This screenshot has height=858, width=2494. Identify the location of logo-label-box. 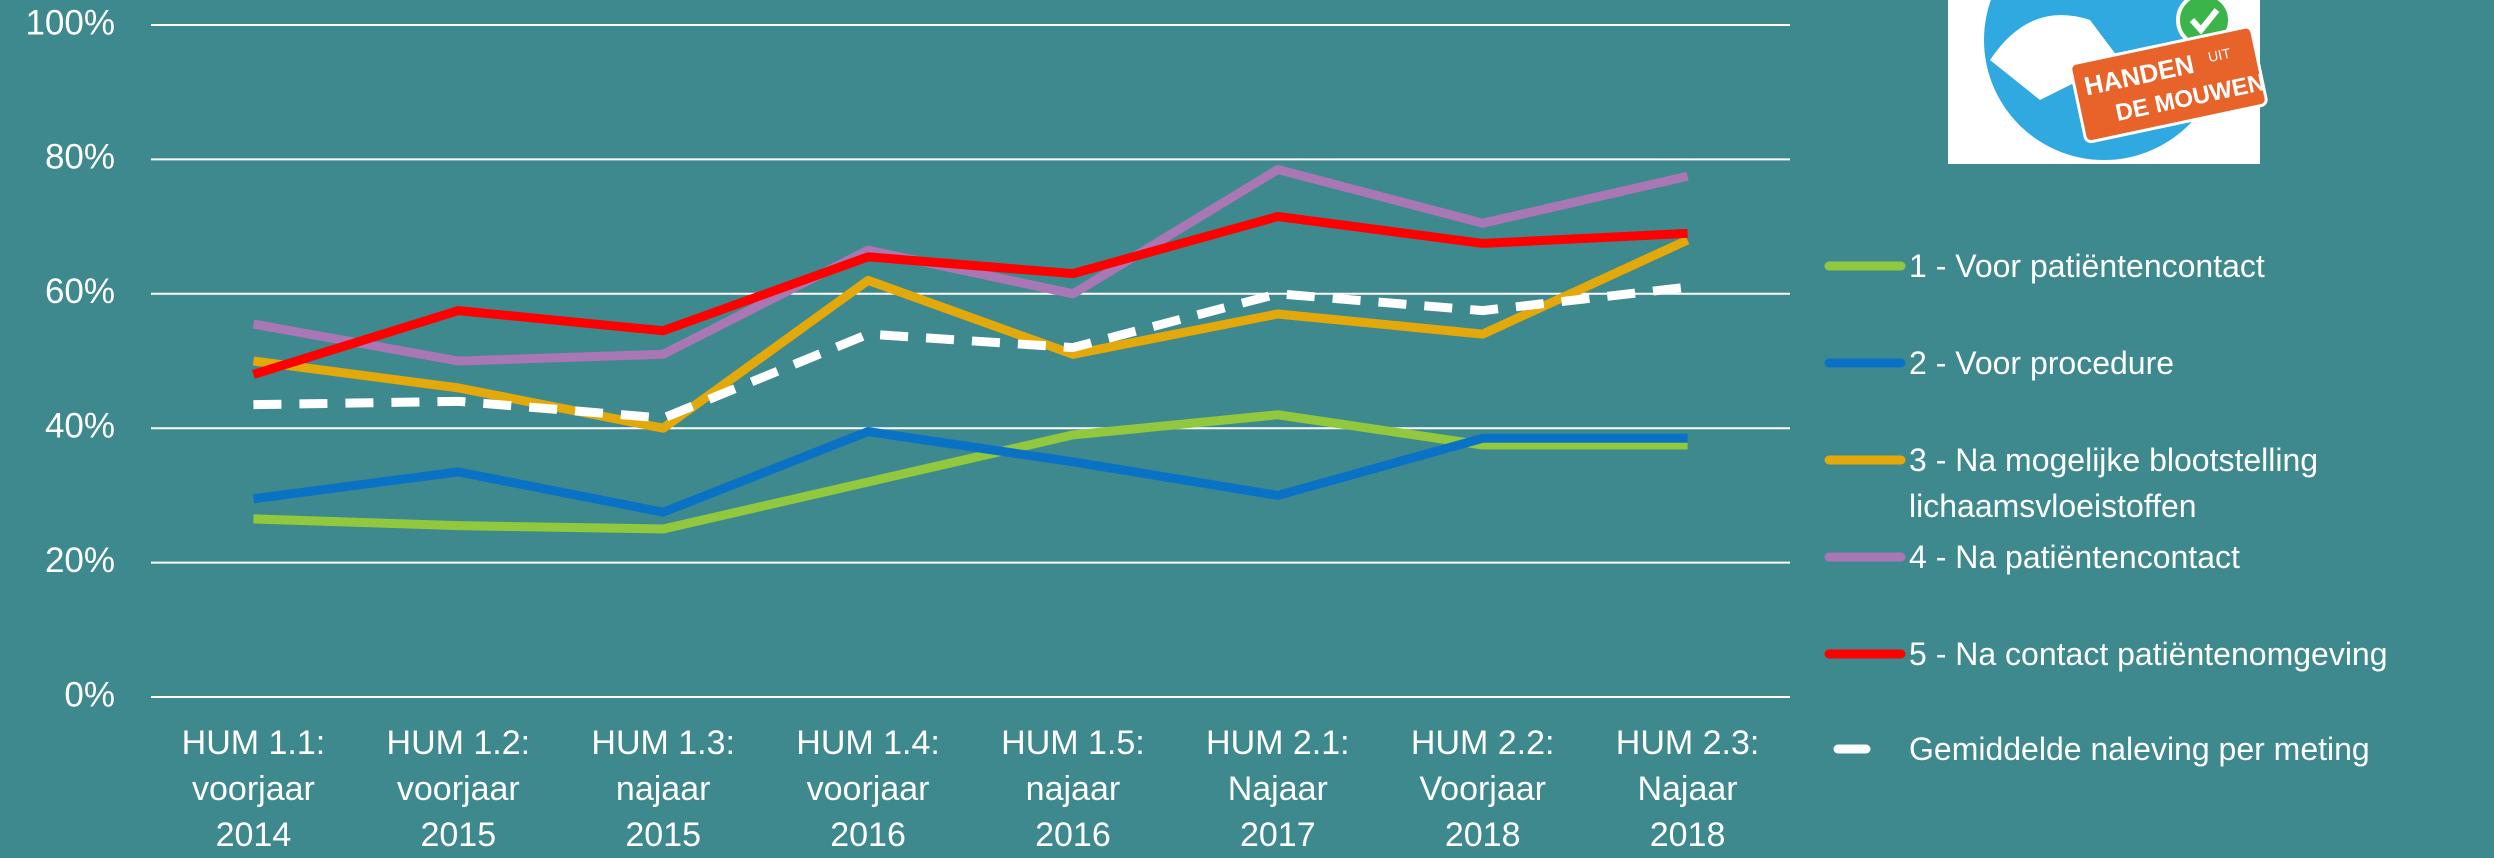
(2168, 84).